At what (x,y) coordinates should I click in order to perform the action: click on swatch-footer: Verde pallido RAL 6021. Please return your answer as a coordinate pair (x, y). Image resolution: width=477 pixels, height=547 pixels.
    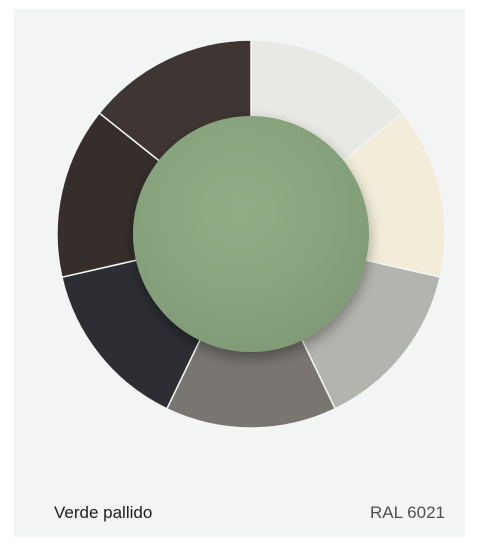
    Looking at the image, I should click on (239, 512).